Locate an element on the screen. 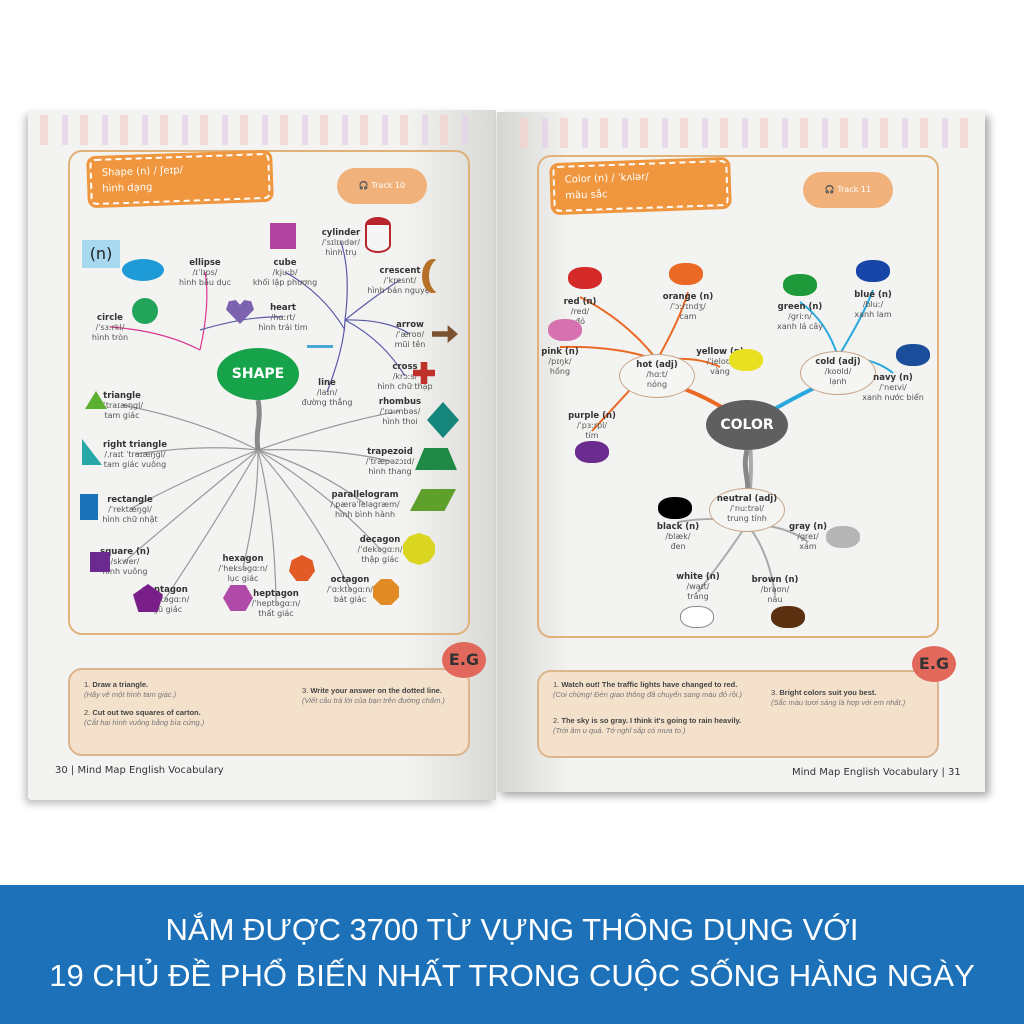 The width and height of the screenshot is (1024, 1024). vocab-meaning: lục giác is located at coordinates (243, 578).